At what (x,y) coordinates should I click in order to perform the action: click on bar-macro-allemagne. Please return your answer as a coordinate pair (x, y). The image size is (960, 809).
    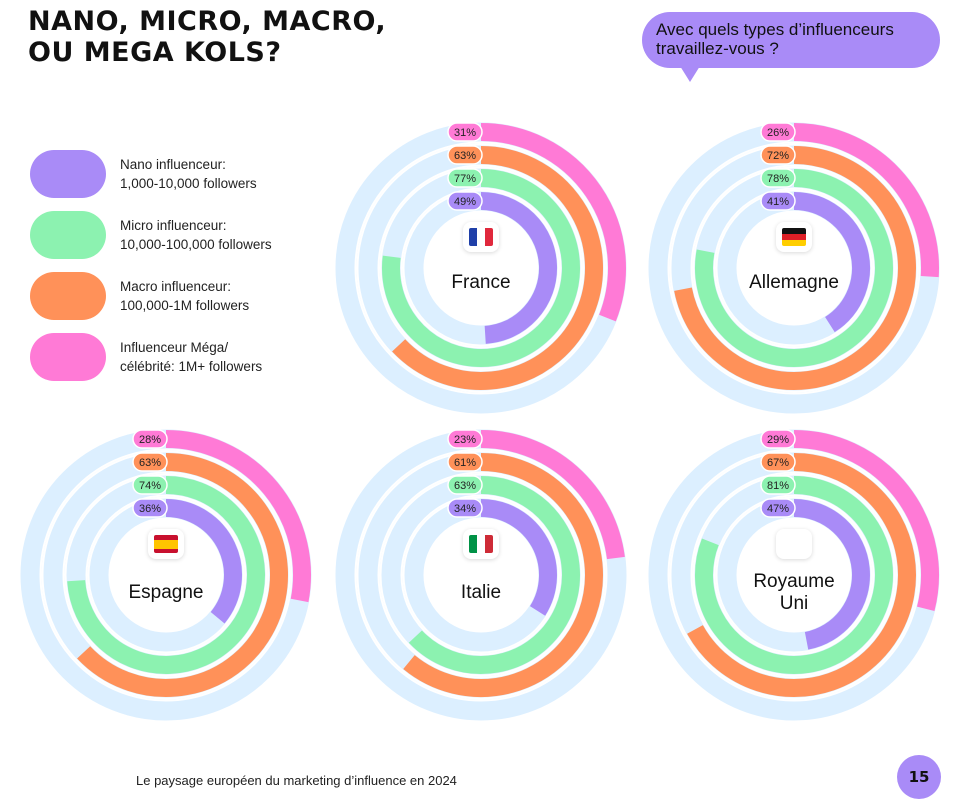
    Looking at the image, I should click on (795, 268).